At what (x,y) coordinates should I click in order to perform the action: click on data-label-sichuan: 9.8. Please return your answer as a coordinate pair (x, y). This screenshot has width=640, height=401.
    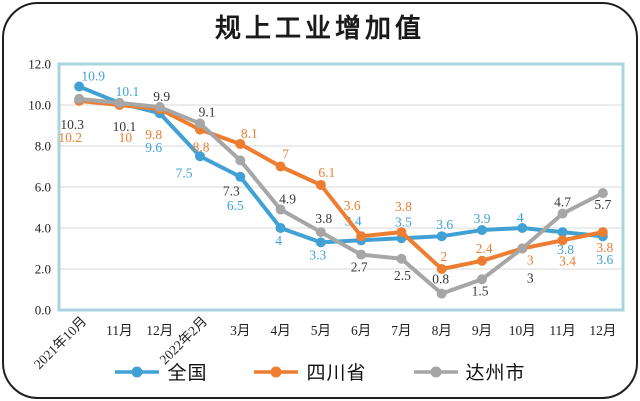
    Looking at the image, I should click on (153, 134).